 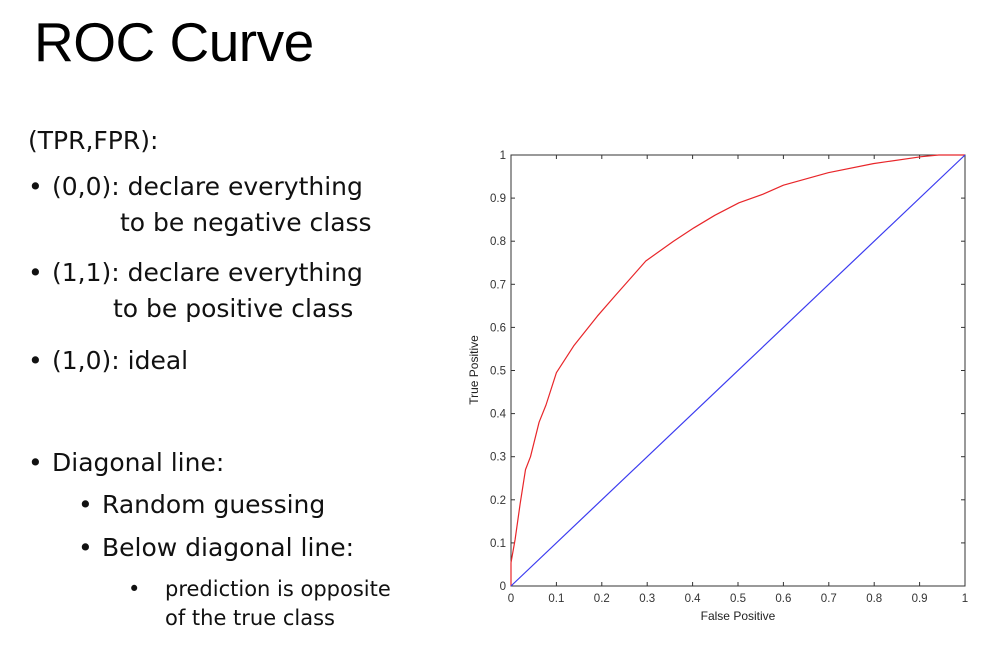 I want to click on bullet-0-line1: (0,0): declare everything, so click(x=207, y=186).